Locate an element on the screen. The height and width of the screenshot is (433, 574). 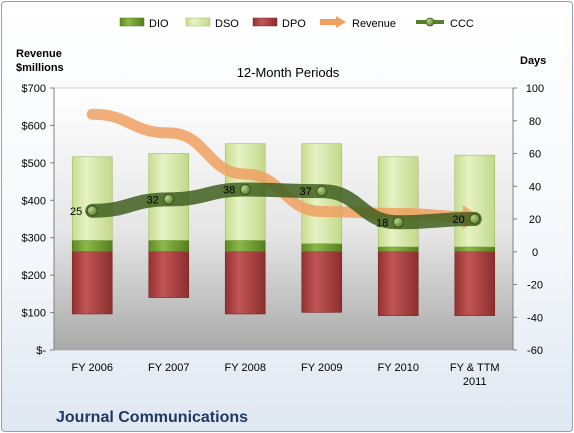
legend-label-revenue: Revenue is located at coordinates (374, 24).